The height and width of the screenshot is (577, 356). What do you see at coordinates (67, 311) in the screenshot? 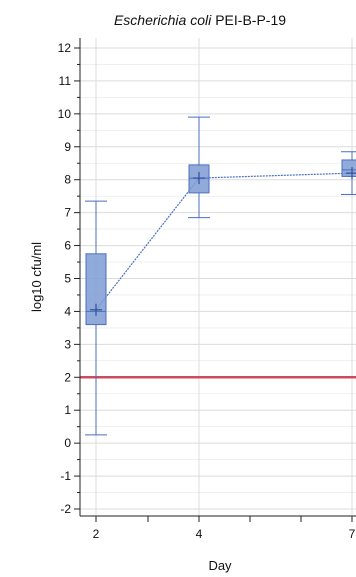
I see `y-tick-label: 4` at bounding box center [67, 311].